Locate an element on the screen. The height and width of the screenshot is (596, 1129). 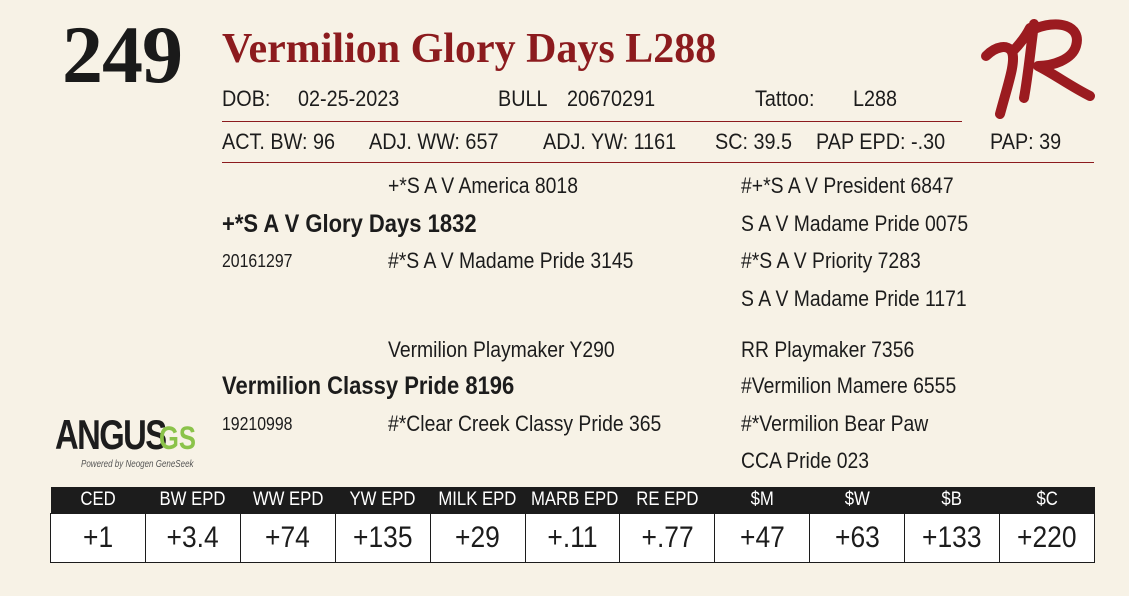
dam-registration: 19210998 is located at coordinates (257, 424).